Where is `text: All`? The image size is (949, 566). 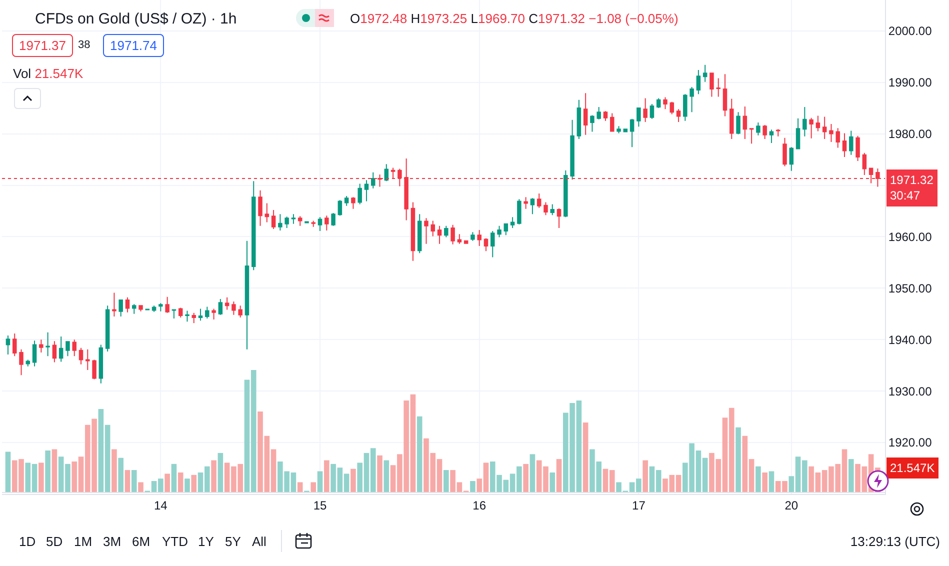 text: All is located at coordinates (259, 541).